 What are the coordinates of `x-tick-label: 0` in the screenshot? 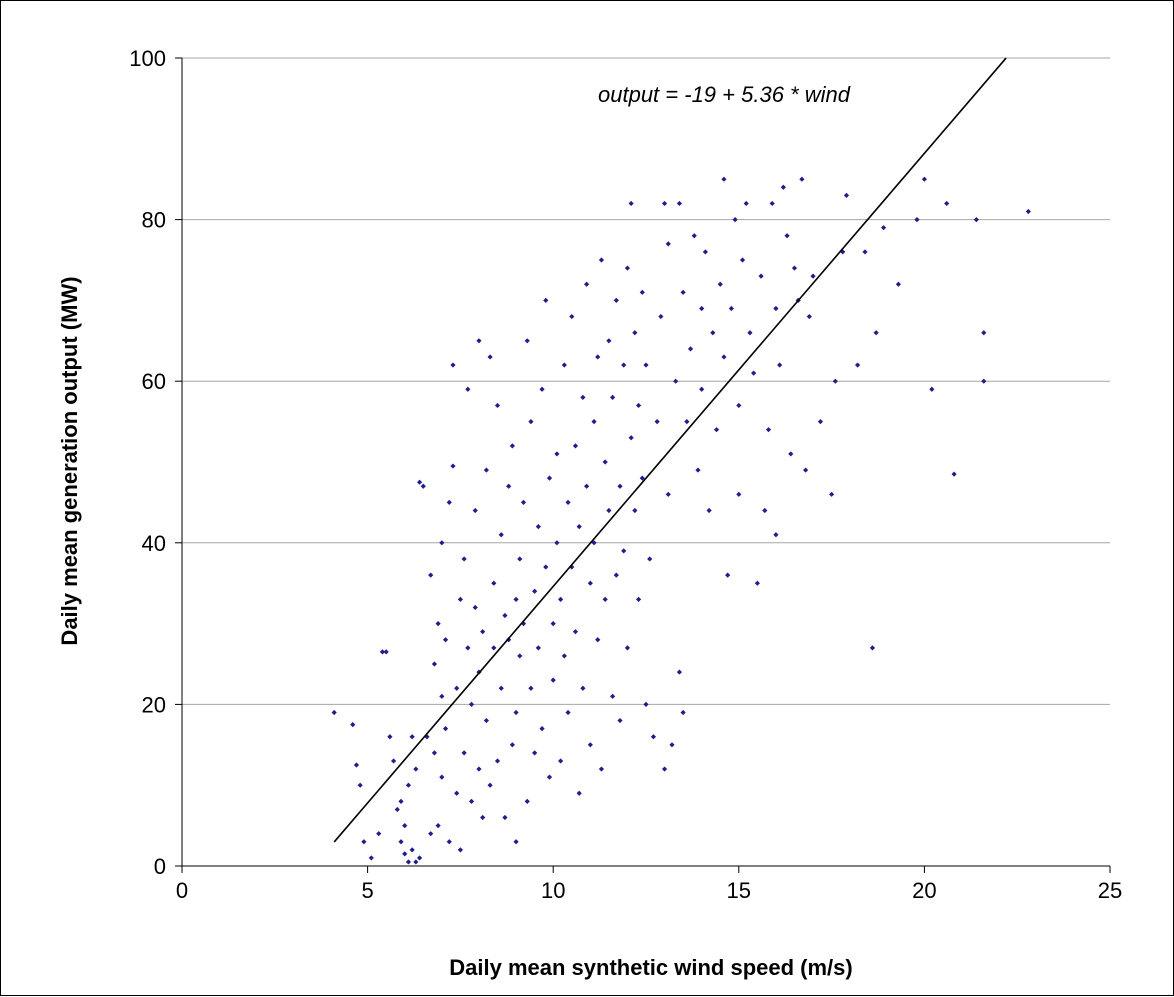 It's located at (182, 890).